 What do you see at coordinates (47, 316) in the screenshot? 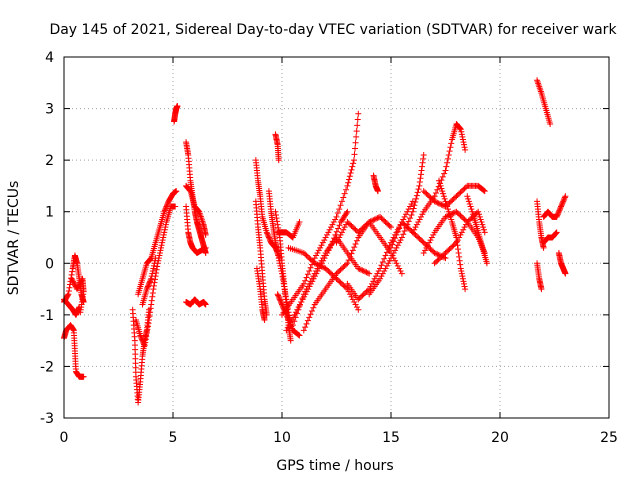
I see `y-tick-label: -1` at bounding box center [47, 316].